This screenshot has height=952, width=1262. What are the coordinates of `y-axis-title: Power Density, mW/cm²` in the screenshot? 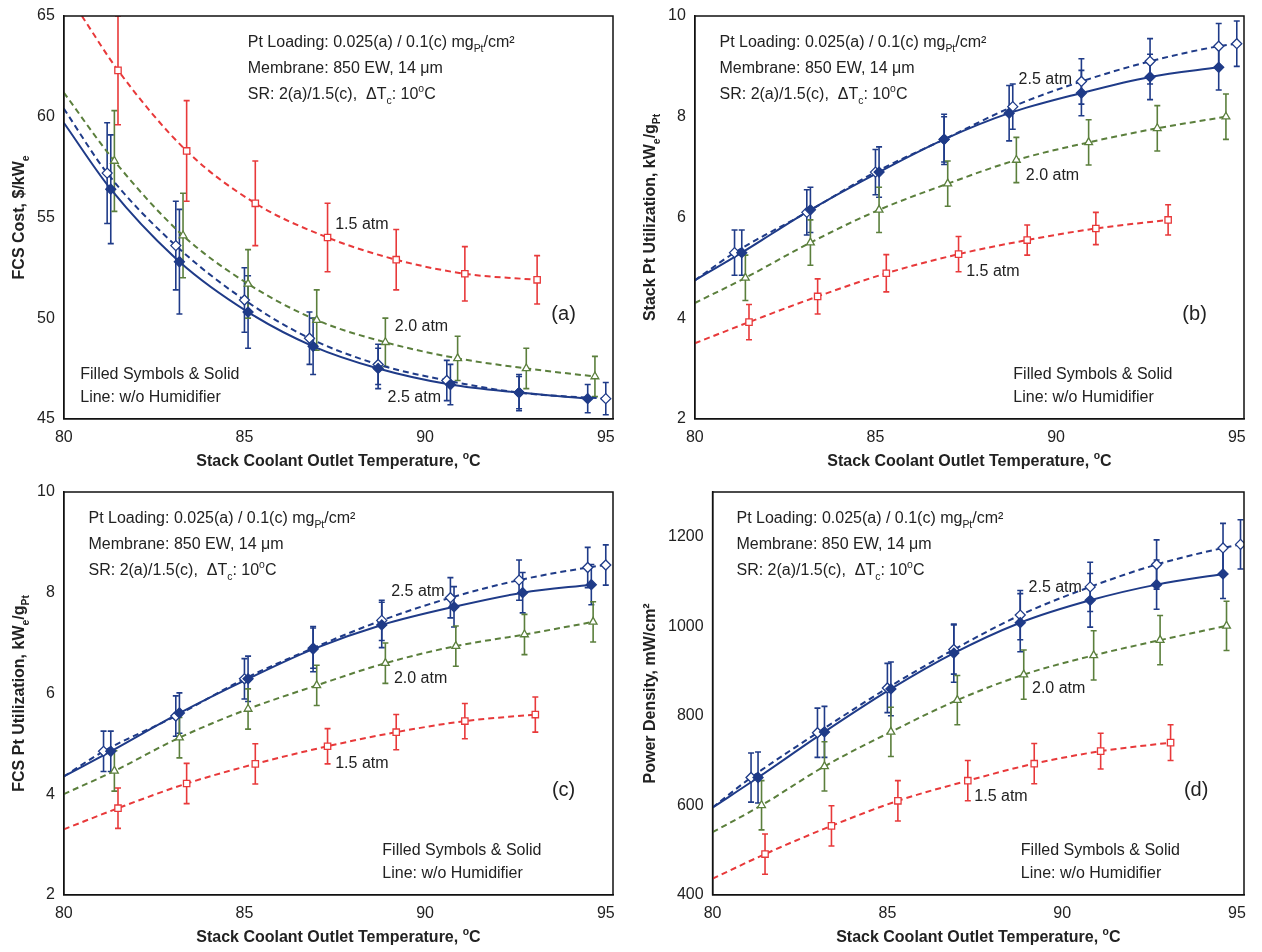 It's located at (650, 693).